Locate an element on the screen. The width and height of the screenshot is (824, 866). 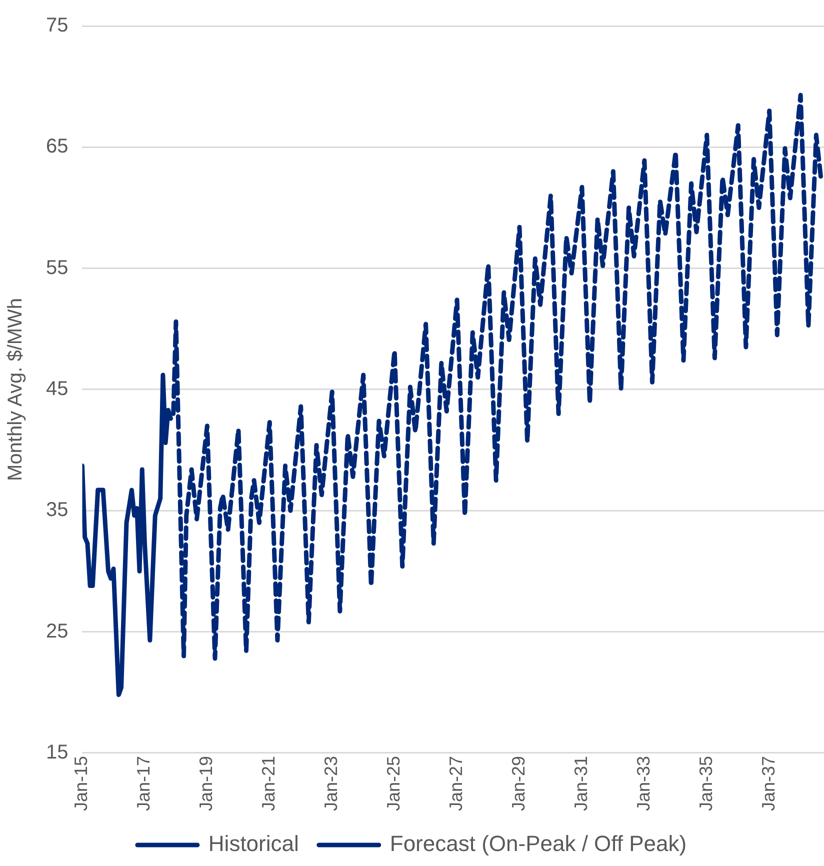
y-tick-label: 55 is located at coordinates (57, 267).